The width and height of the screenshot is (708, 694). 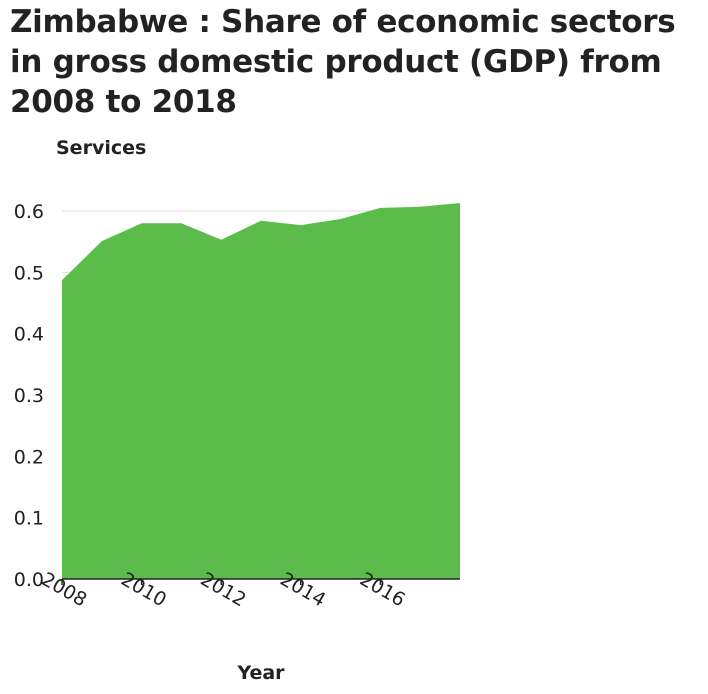 I want to click on y-tick-label: 0.5, so click(x=29, y=273).